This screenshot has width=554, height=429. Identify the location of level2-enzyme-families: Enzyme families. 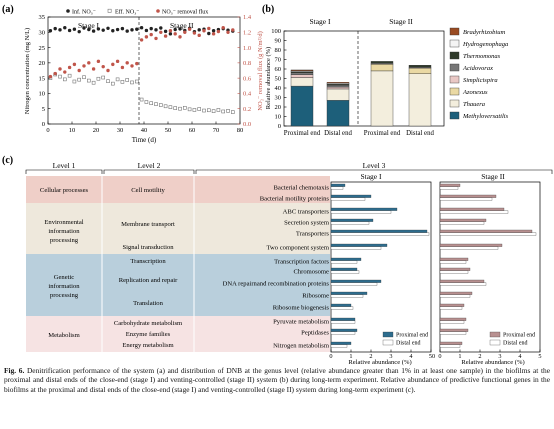
(148, 334).